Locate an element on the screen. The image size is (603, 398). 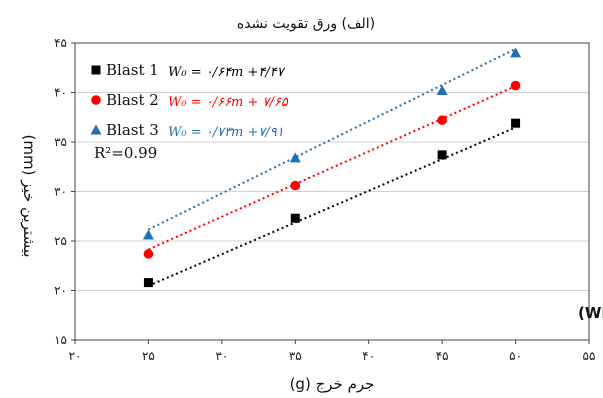
y-ticks: ۱۵ ۲۰ ۲۵ ۳۰ ۳۵ ۴۰ ۴۵ is located at coordinates (64, 191).